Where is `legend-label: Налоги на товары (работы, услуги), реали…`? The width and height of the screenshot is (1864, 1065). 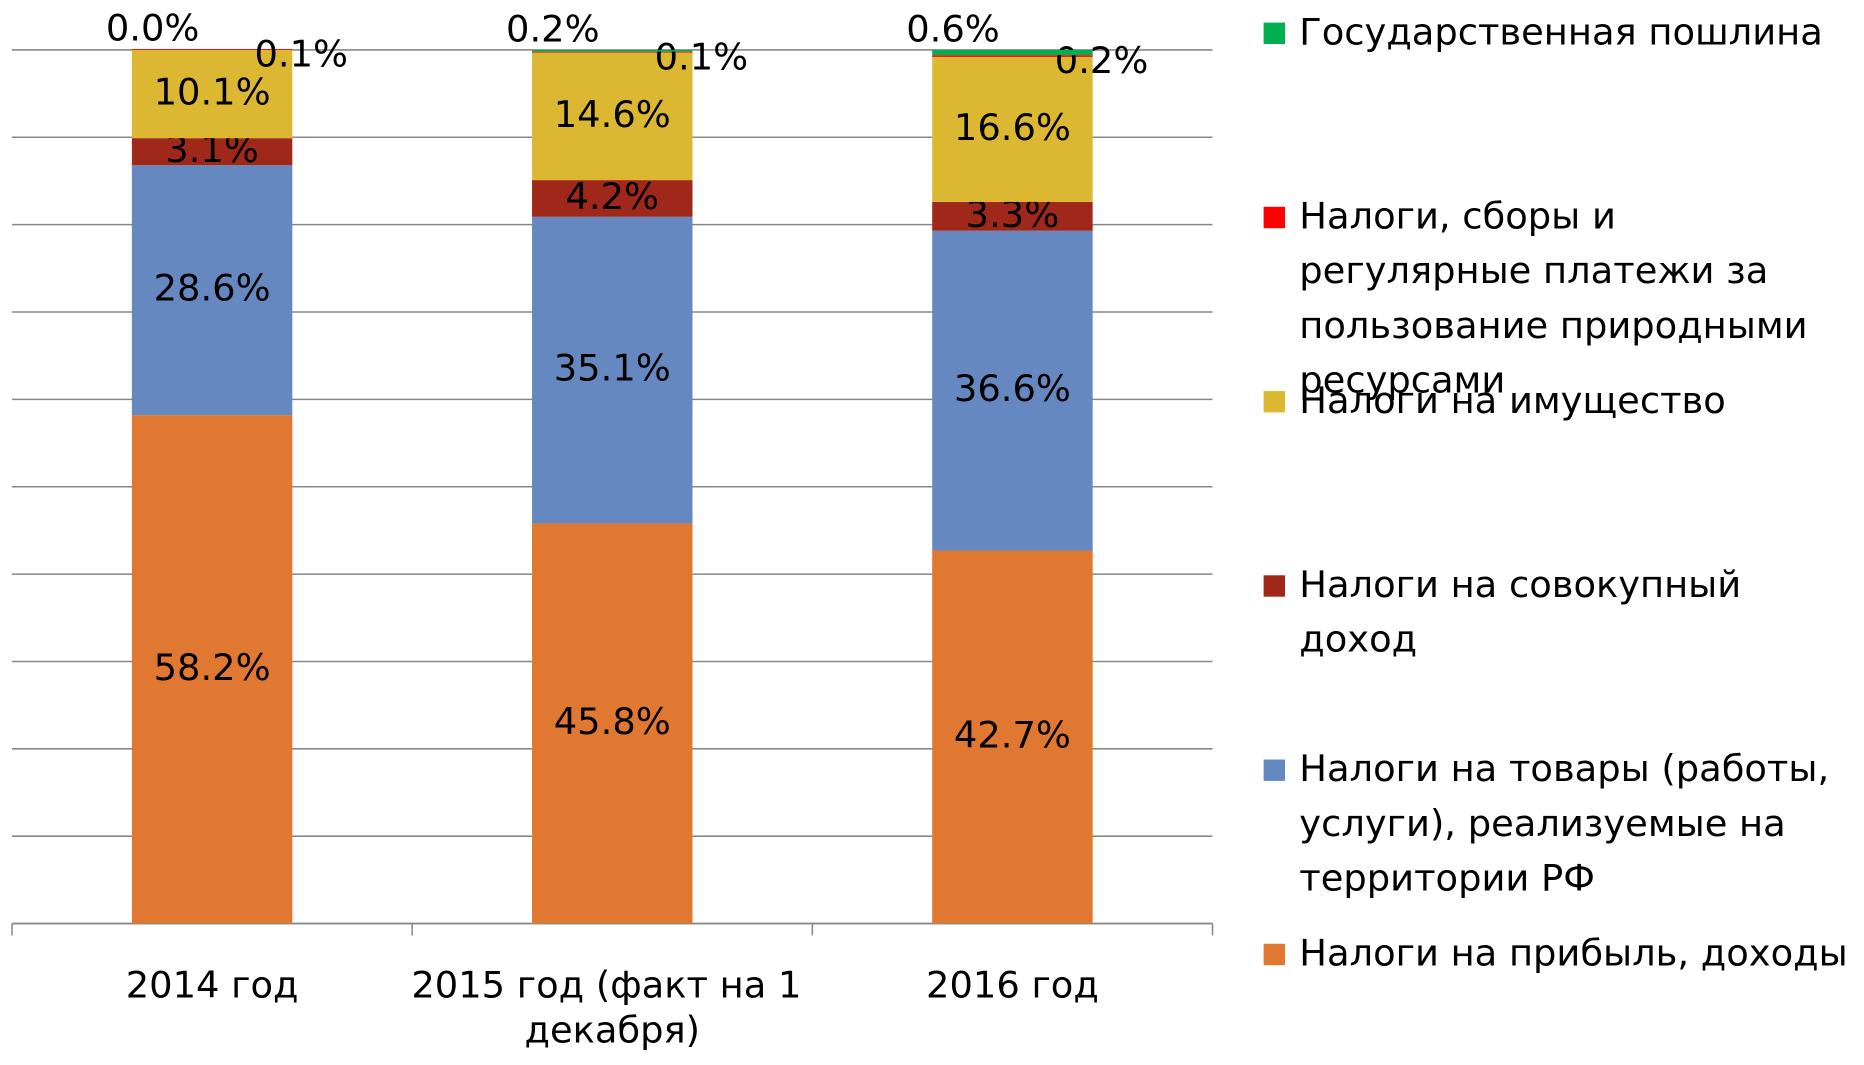 legend-label: Налоги на товары (работы, услуги), реали… is located at coordinates (1570, 823).